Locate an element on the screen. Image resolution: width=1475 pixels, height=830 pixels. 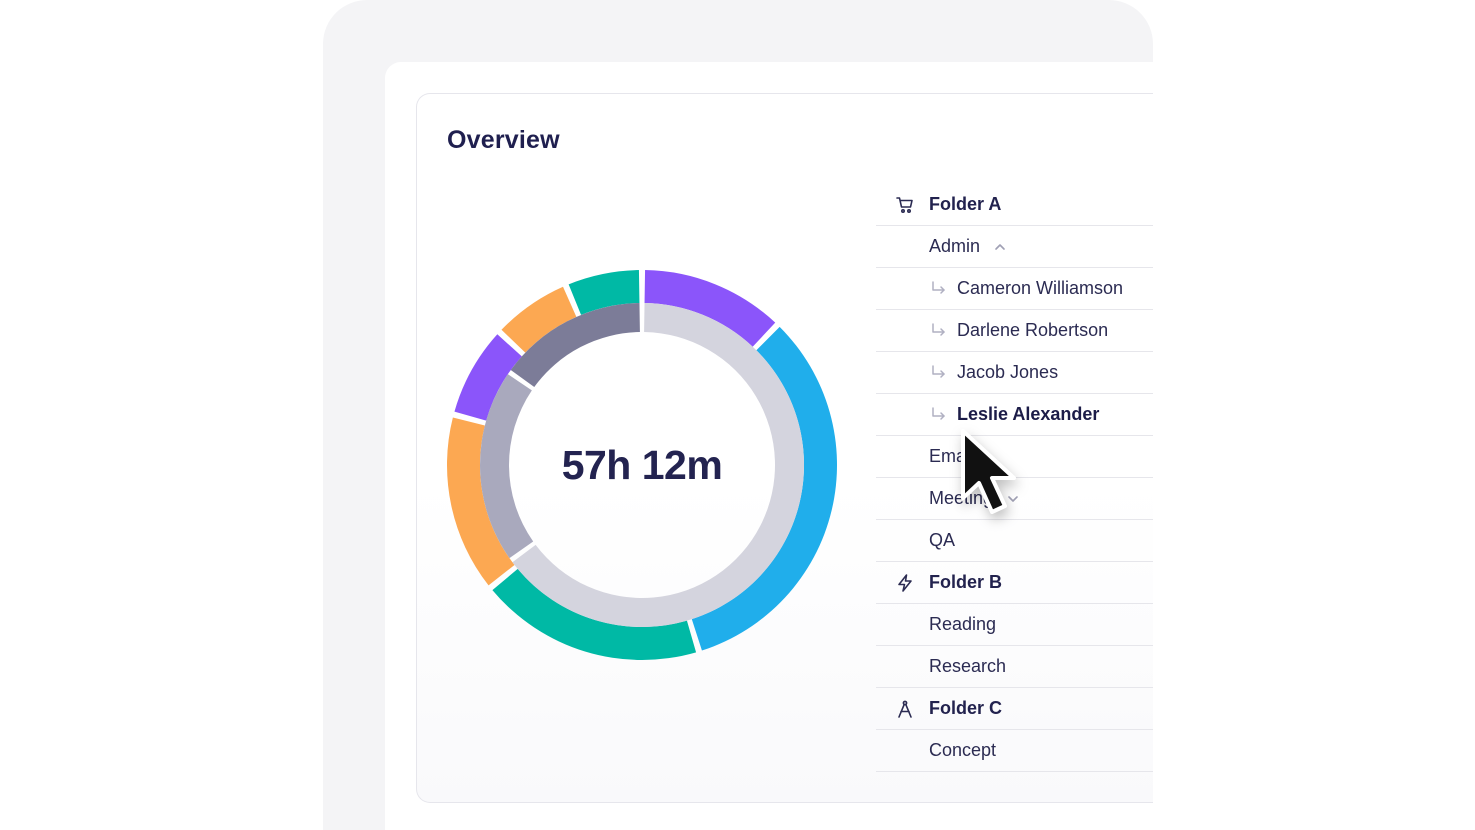
tree-row-label: Jacob Jones is located at coordinates (1008, 372).